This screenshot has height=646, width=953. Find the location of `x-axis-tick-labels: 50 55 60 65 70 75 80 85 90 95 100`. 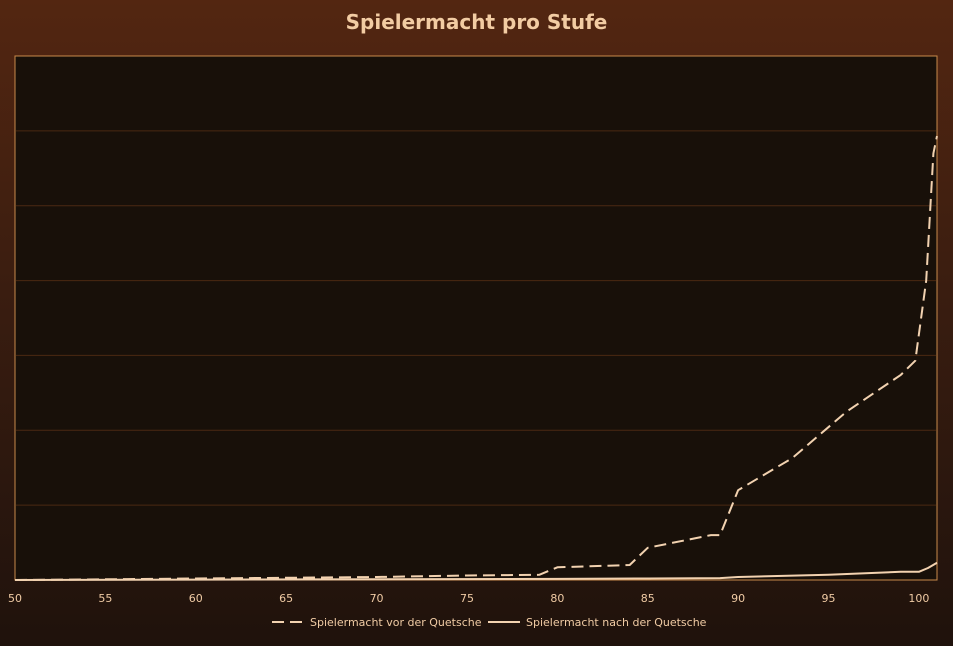

x-axis-tick-labels: 50 55 60 65 70 75 80 85 90 95 100 is located at coordinates (468, 598).